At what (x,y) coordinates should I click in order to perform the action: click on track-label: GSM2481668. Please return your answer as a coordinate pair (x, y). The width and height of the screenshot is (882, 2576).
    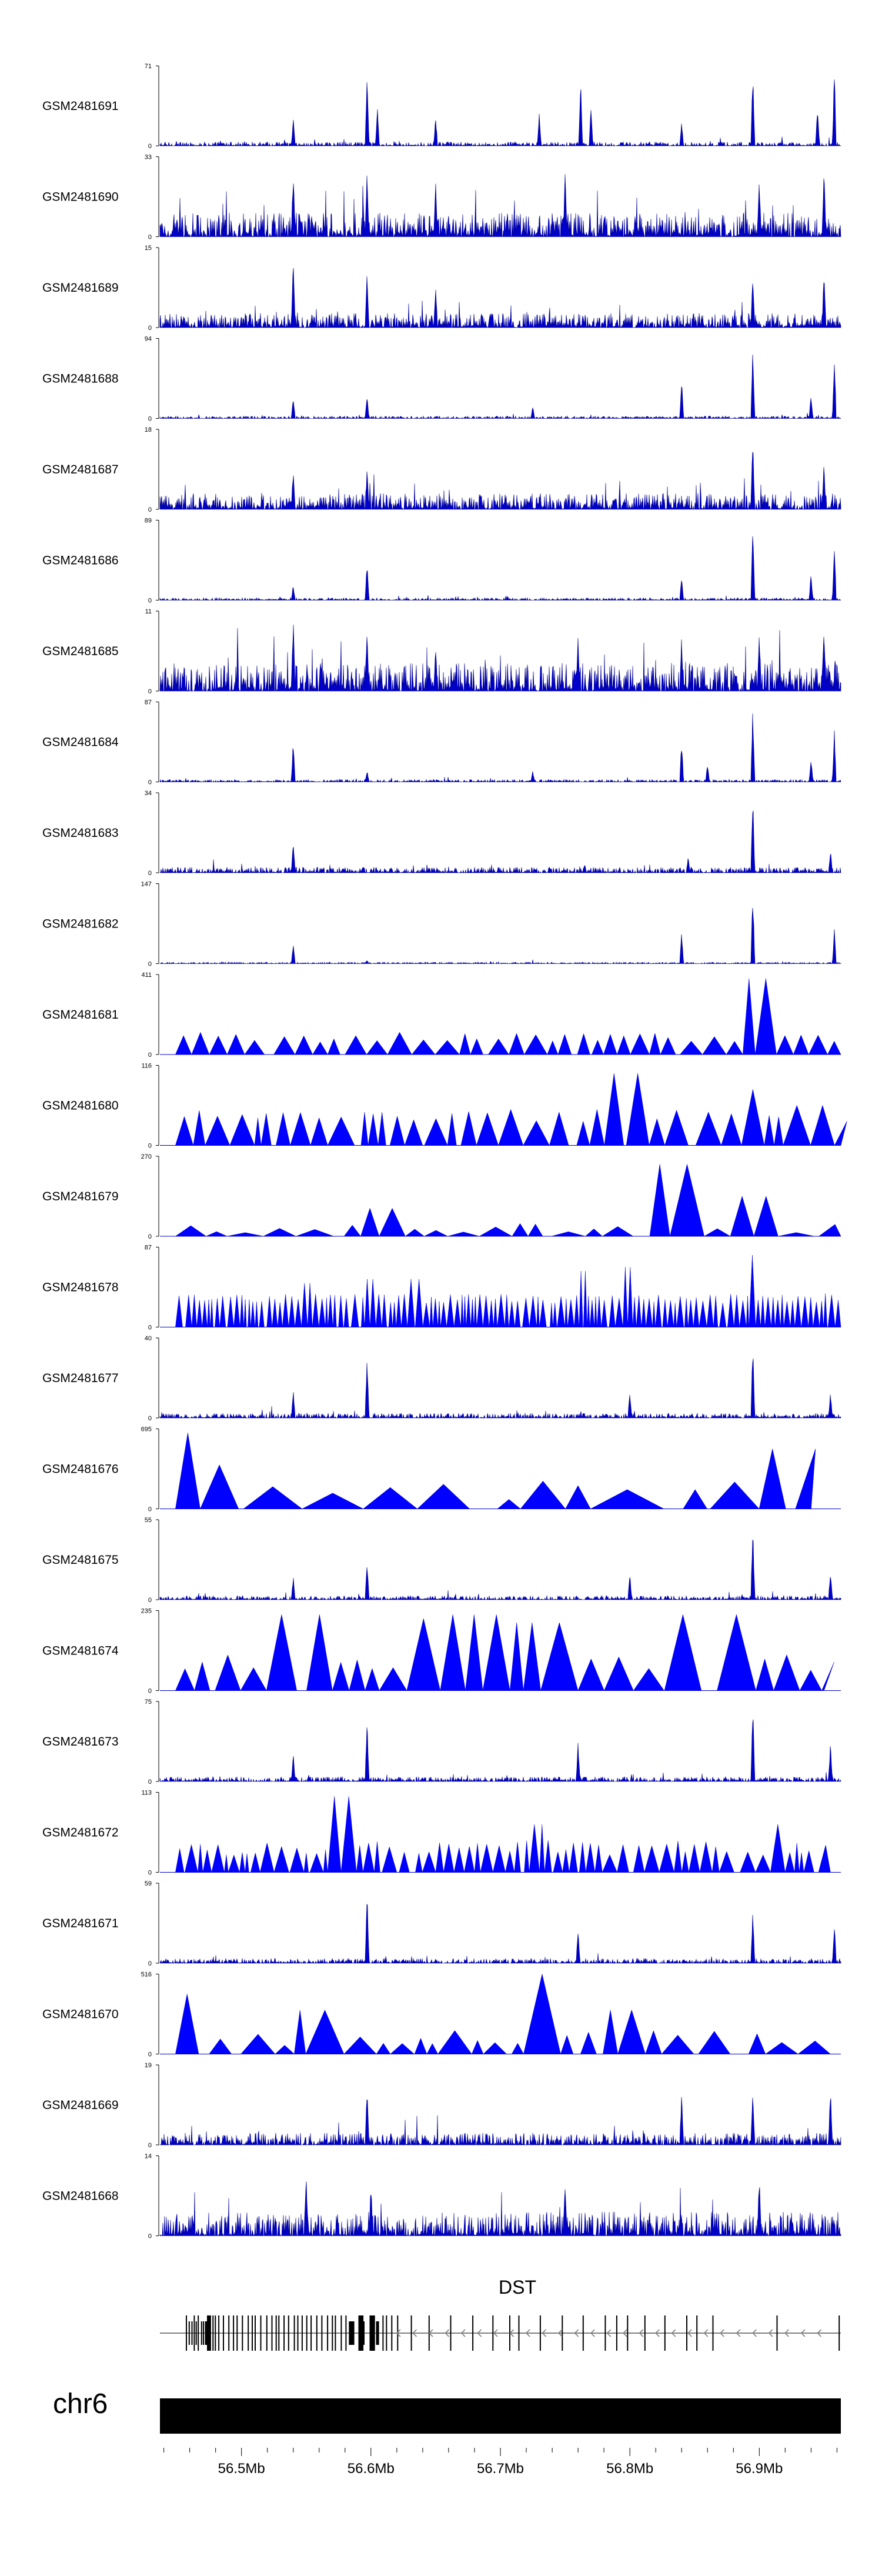
    Looking at the image, I should click on (80, 2196).